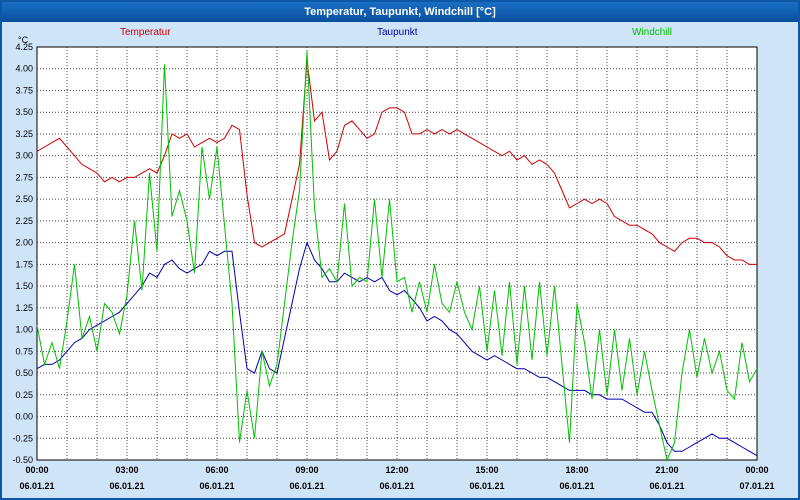 The width and height of the screenshot is (800, 500). I want to click on svg-text: 1.00, so click(24, 330).